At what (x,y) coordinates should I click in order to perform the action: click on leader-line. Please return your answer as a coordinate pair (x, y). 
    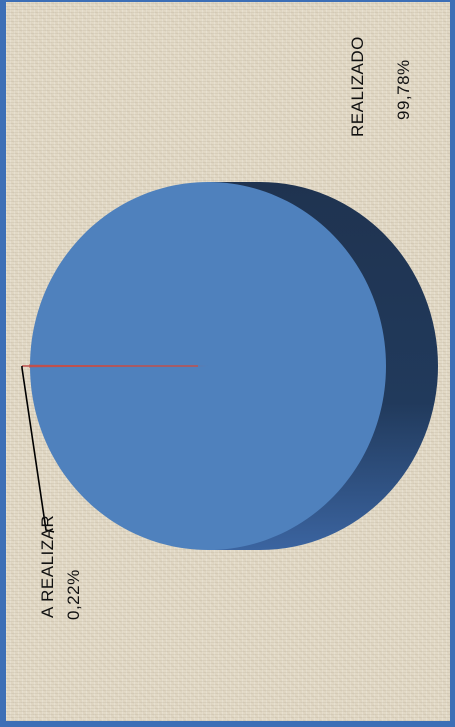
    Looking at the image, I should click on (38, 449).